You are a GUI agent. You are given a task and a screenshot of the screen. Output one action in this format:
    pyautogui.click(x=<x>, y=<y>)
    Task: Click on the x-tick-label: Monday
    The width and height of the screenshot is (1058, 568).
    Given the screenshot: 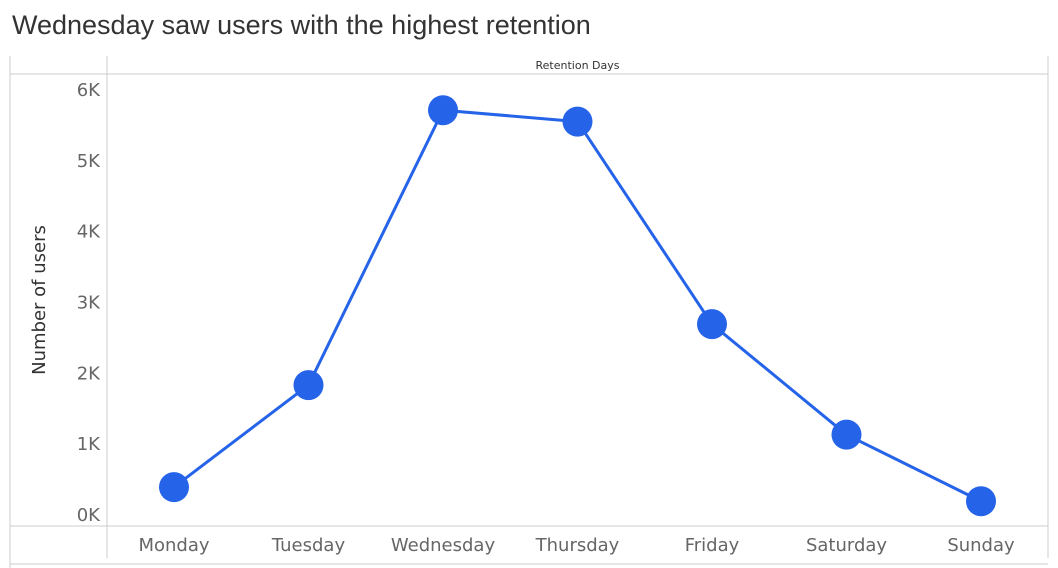 What is the action you would take?
    pyautogui.click(x=173, y=545)
    